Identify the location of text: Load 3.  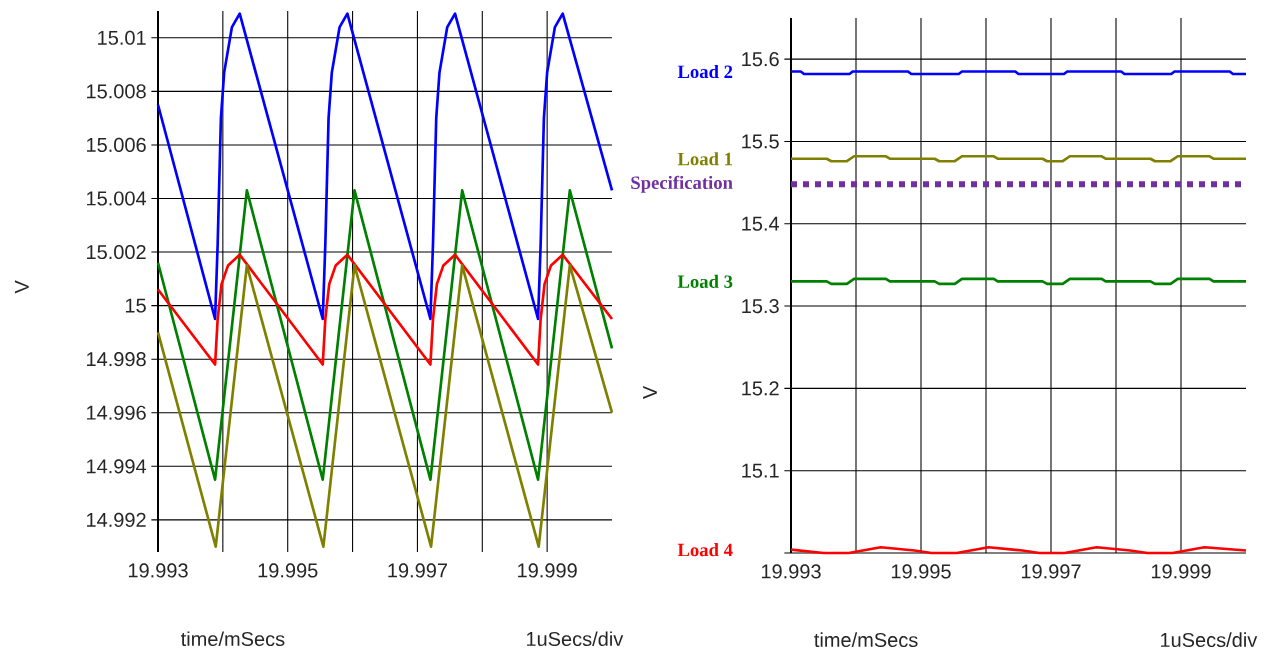
(705, 281).